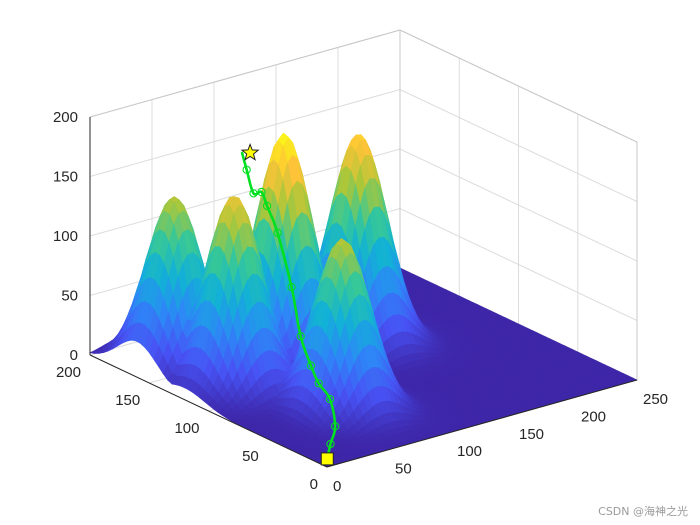 This screenshot has height=525, width=700. What do you see at coordinates (531, 434) in the screenshot?
I see `x-tick-label: 150` at bounding box center [531, 434].